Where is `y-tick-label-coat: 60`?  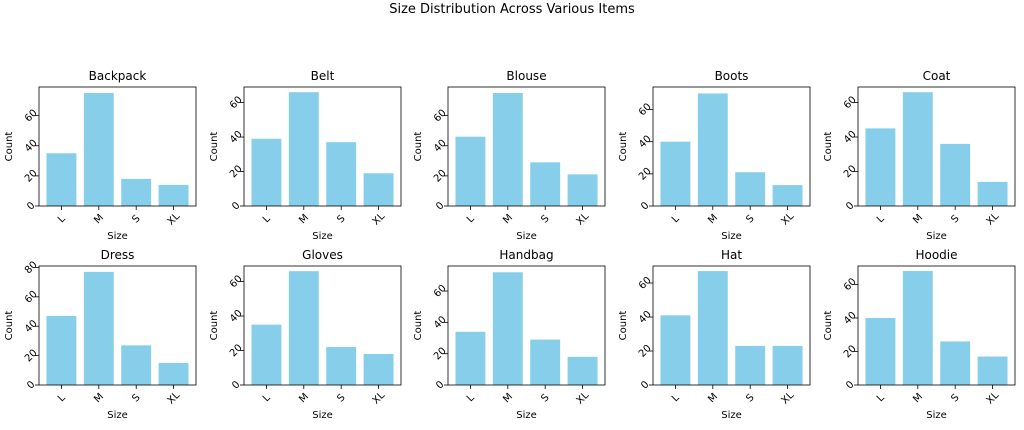 y-tick-label-coat: 60 is located at coordinates (850, 102).